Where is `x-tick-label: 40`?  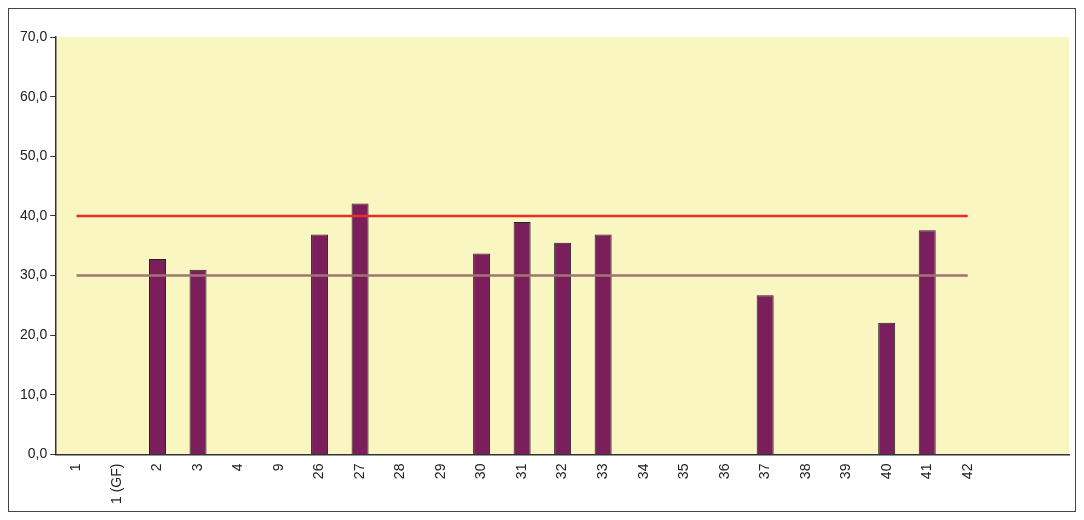 x-tick-label: 40 is located at coordinates (885, 471).